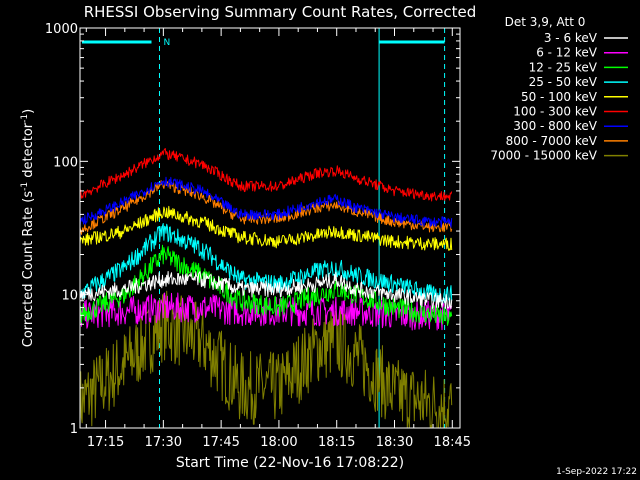 The height and width of the screenshot is (480, 640). What do you see at coordinates (266, 202) in the screenshot?
I see `series-line-300-800-kev-kev` at bounding box center [266, 202].